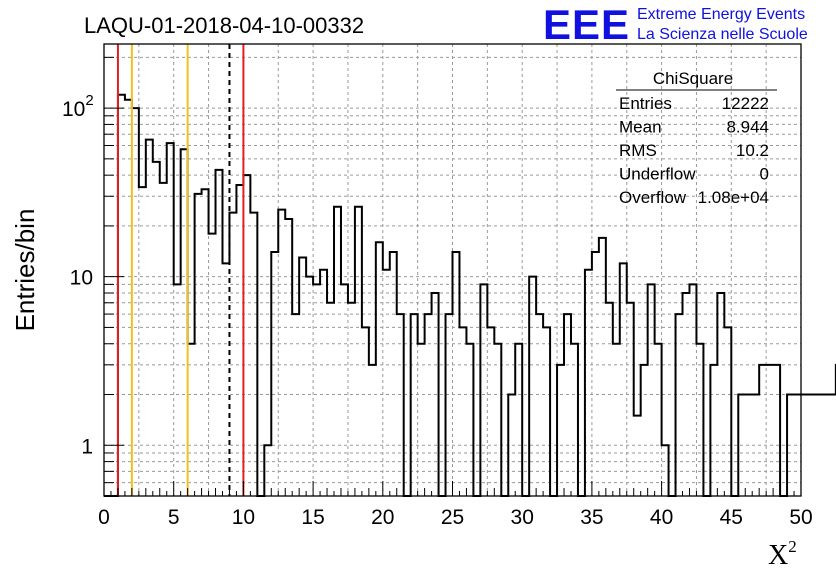  Describe the element at coordinates (661, 517) in the screenshot. I see `x-tick-label: 40` at that location.